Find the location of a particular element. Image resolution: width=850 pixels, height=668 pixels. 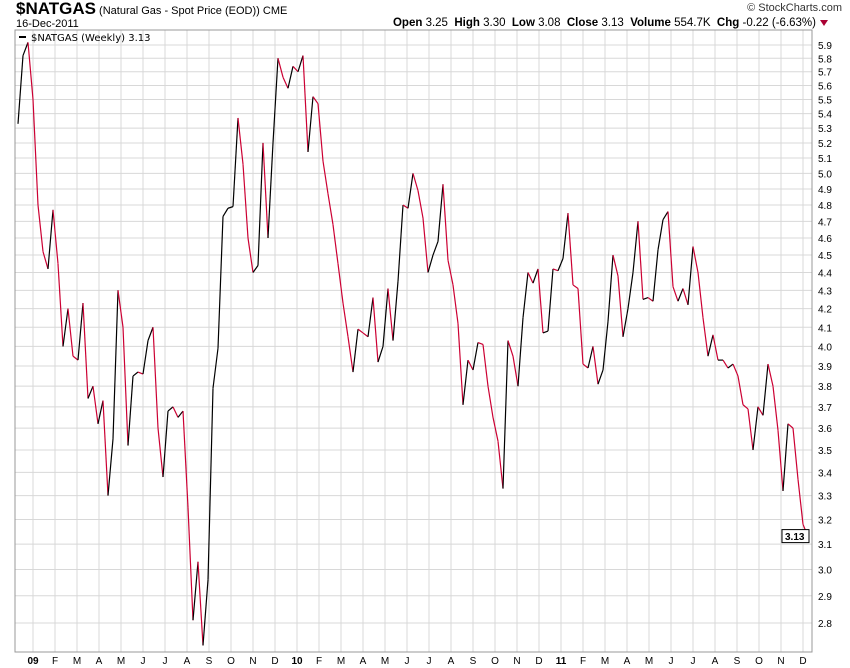

close-value: 3.13 is located at coordinates (612, 23).